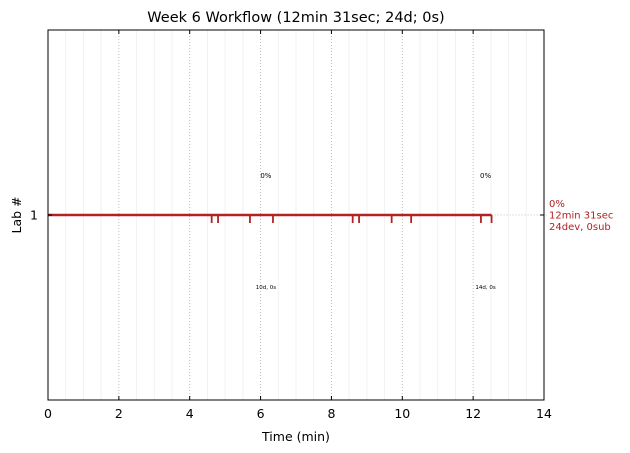 The image size is (630, 453). I want to click on summary-line: 0%, so click(557, 204).